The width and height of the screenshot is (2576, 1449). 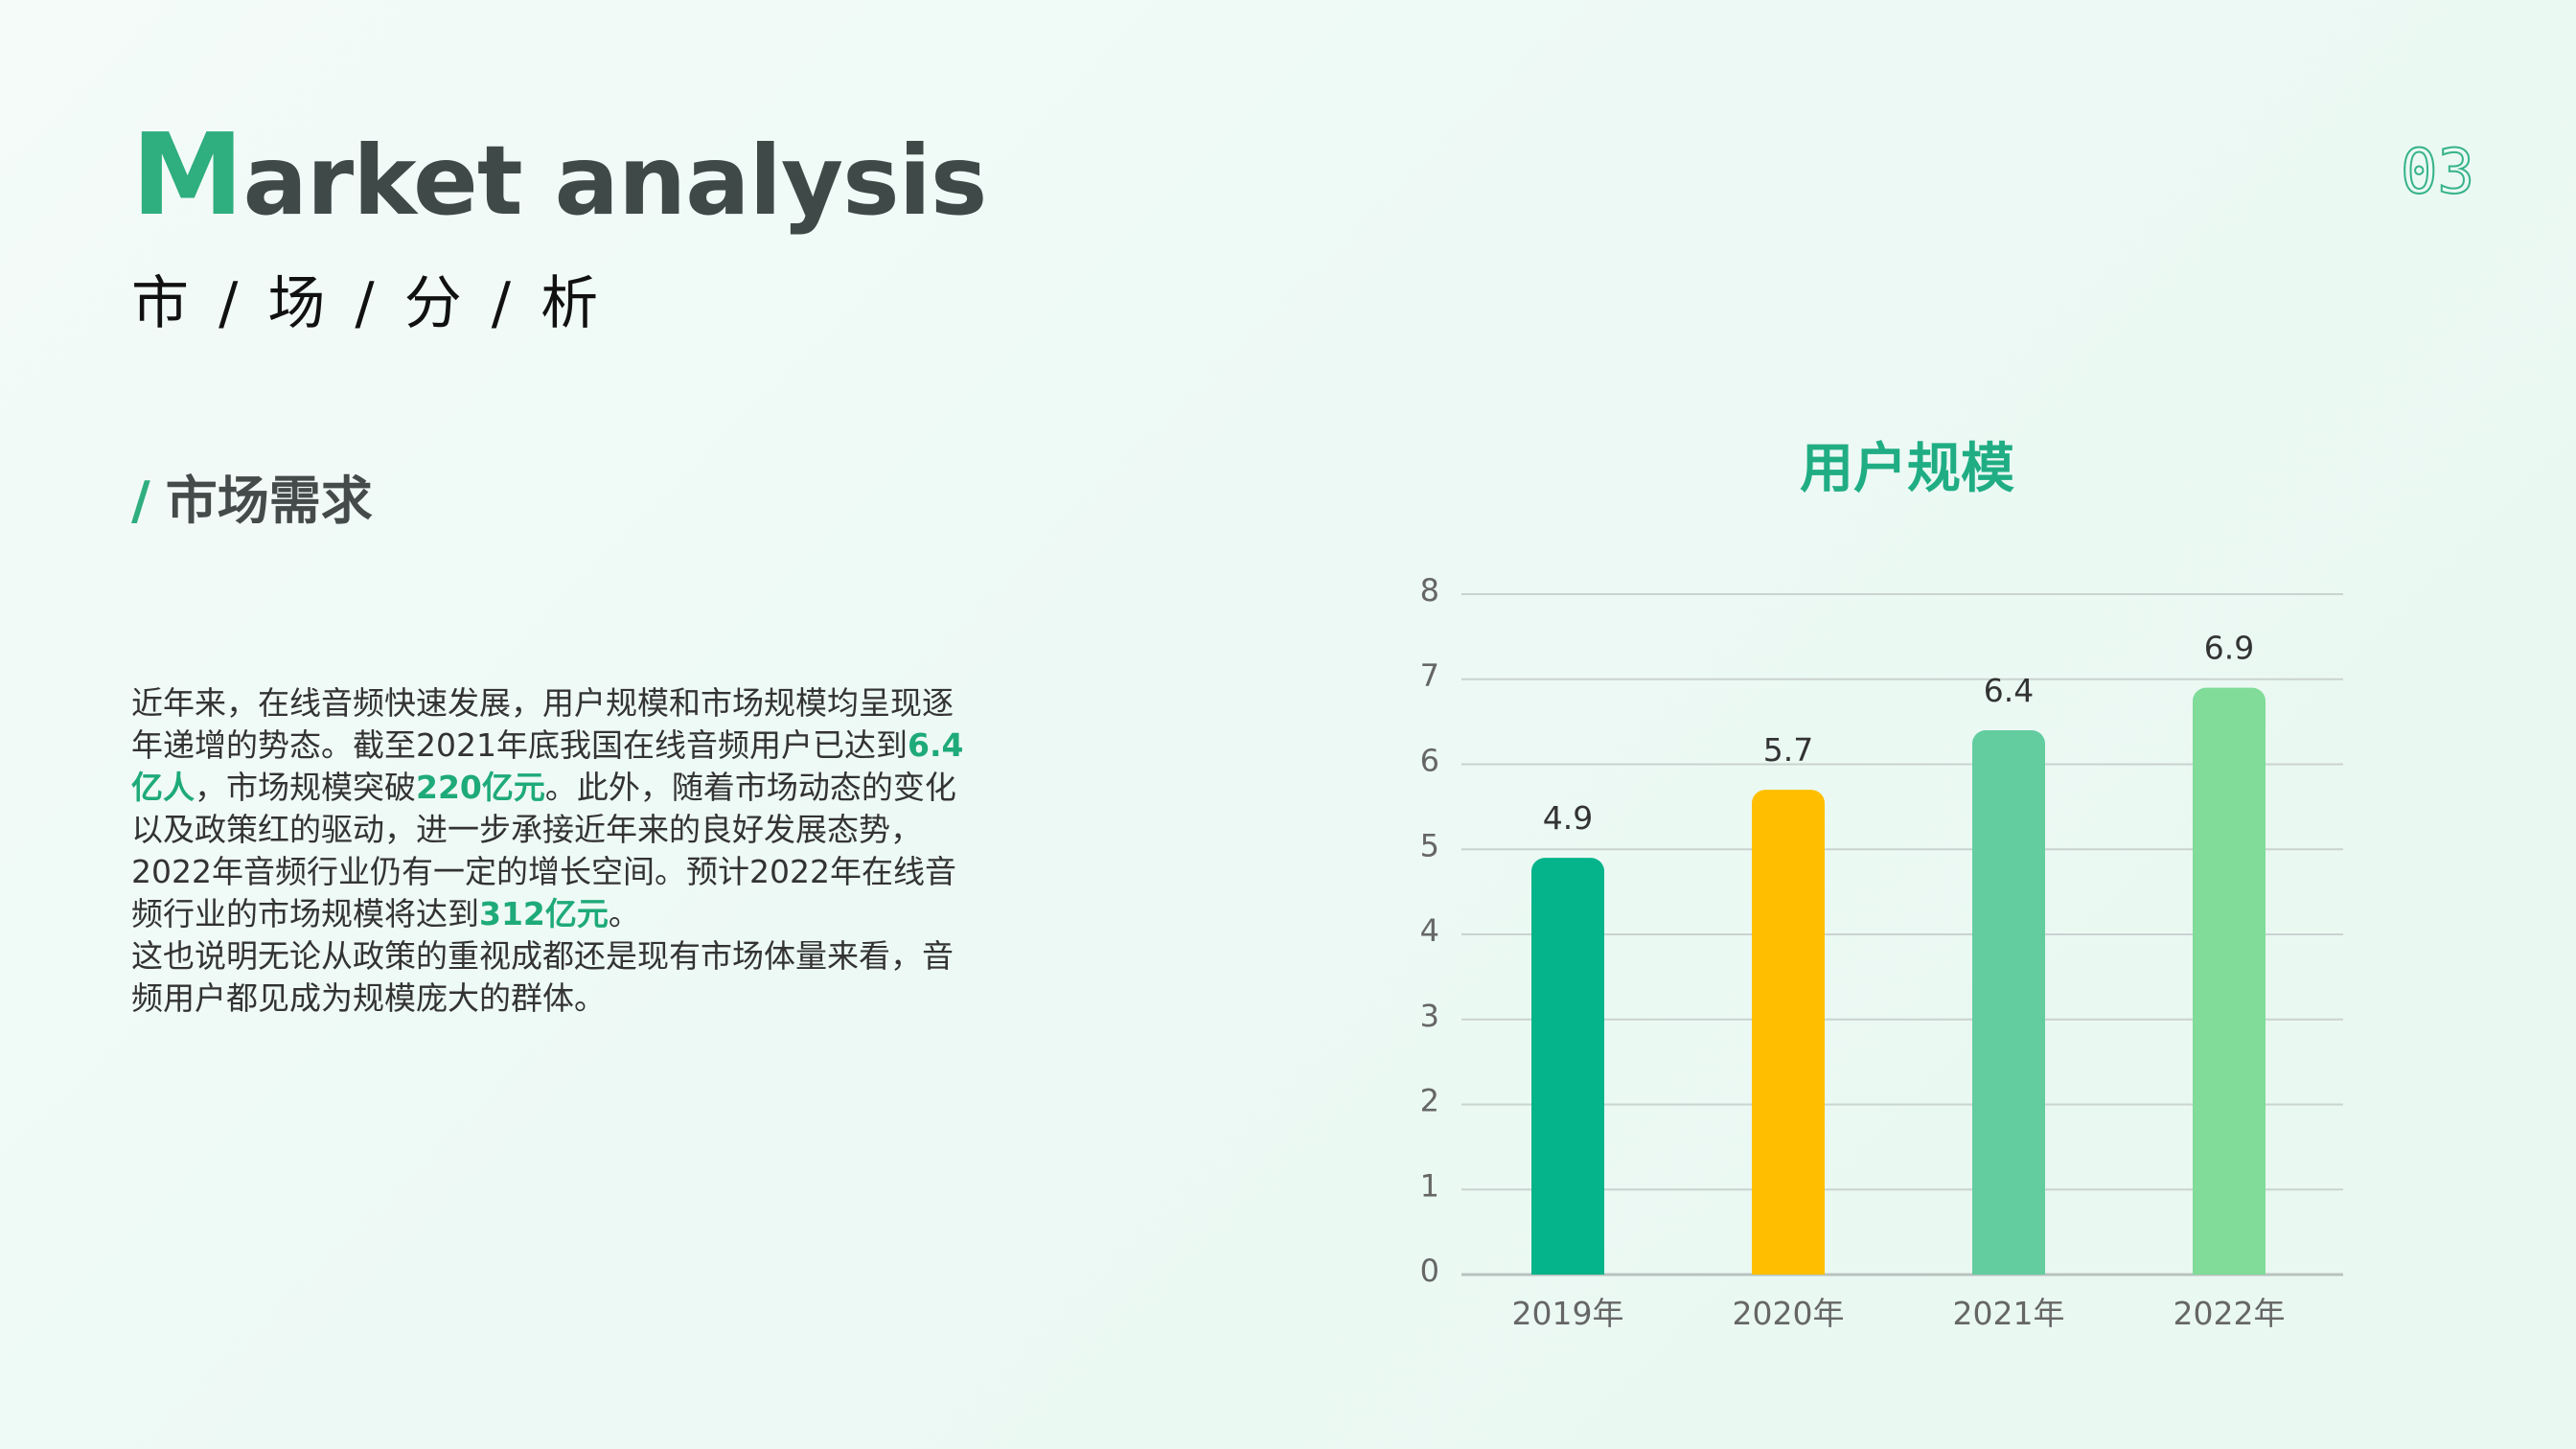 I want to click on data-label: 6.9, so click(x=2229, y=648).